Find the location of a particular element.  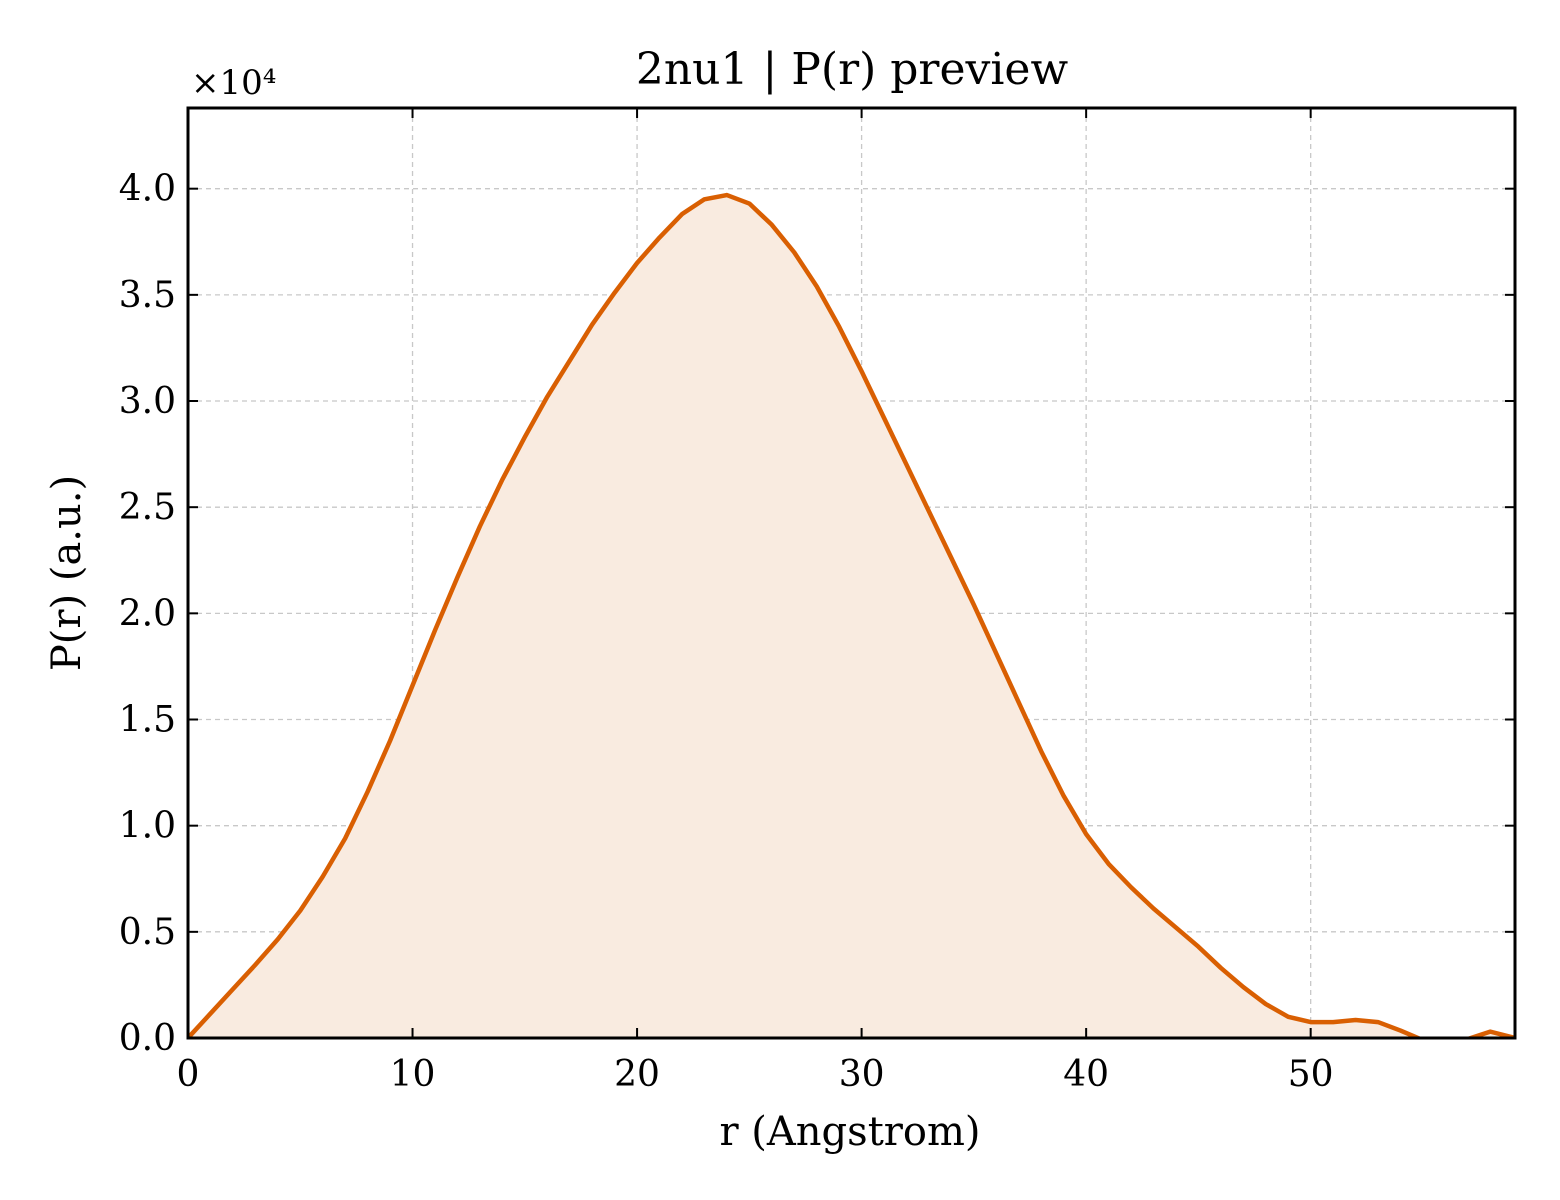

x-tick-label: 20 is located at coordinates (637, 1074).